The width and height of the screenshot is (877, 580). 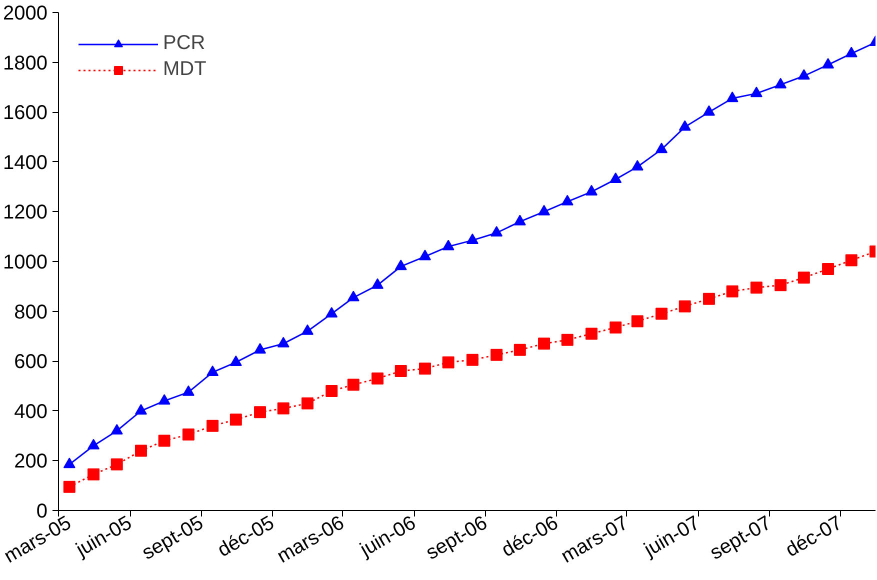 I want to click on y-tick-label: 400, so click(x=31, y=411).